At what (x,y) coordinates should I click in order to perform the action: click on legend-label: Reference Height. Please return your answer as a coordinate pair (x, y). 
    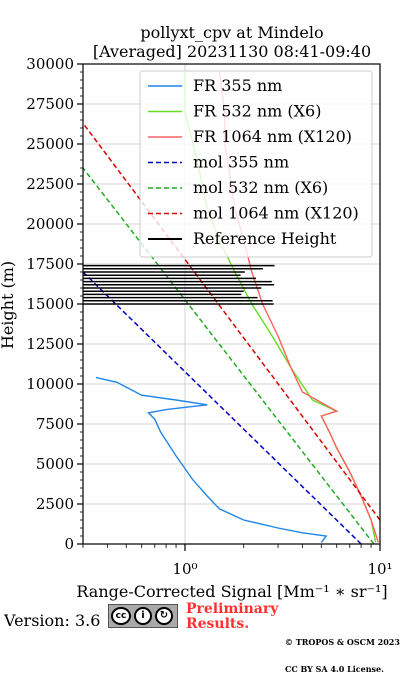
    Looking at the image, I should click on (265, 238).